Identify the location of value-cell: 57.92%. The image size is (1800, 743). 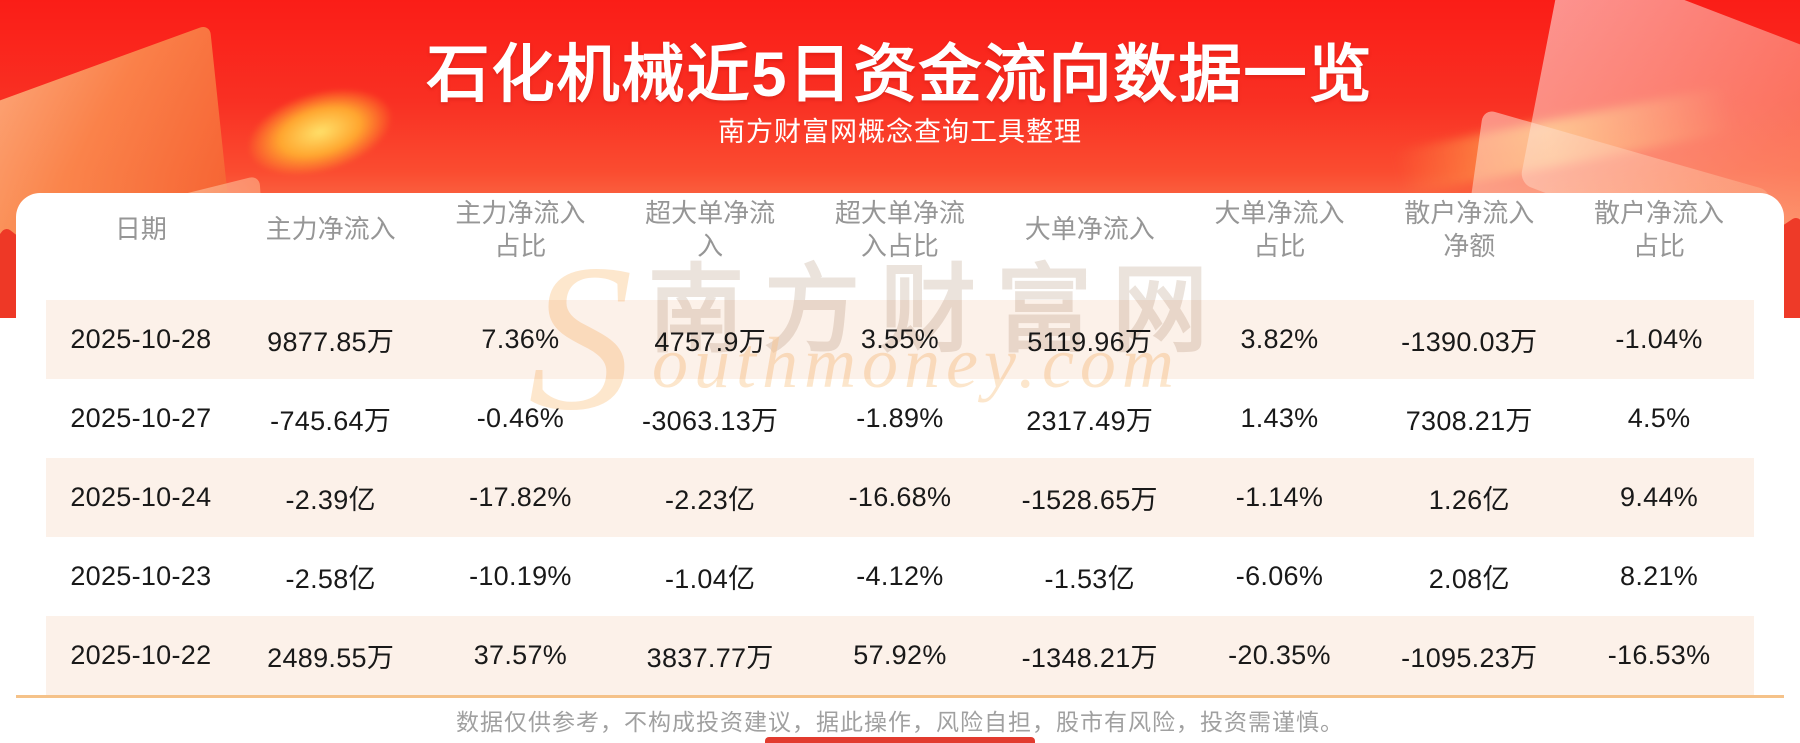
(900, 655).